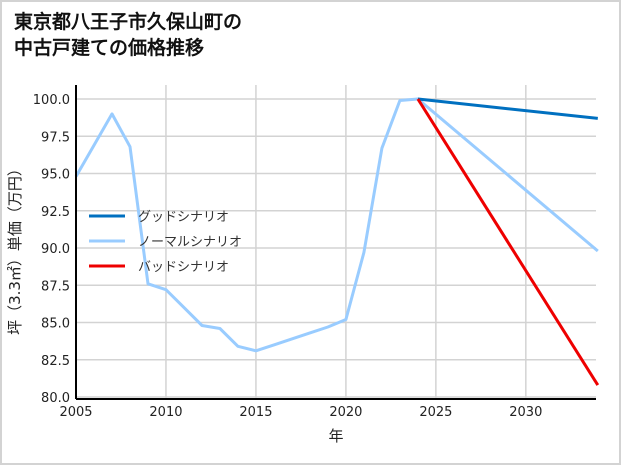  Describe the element at coordinates (55, 212) in the screenshot. I see `y-tick-label: 92.5` at that location.